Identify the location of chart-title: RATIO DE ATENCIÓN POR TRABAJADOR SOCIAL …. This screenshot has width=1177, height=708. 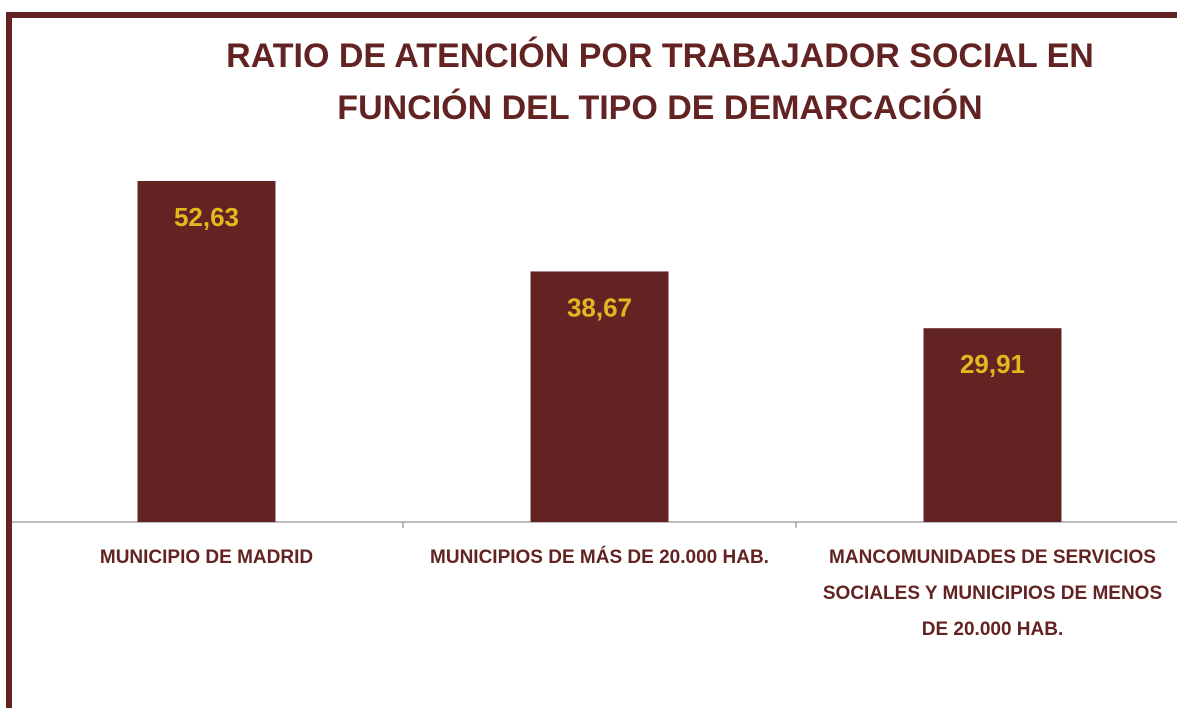
(660, 82).